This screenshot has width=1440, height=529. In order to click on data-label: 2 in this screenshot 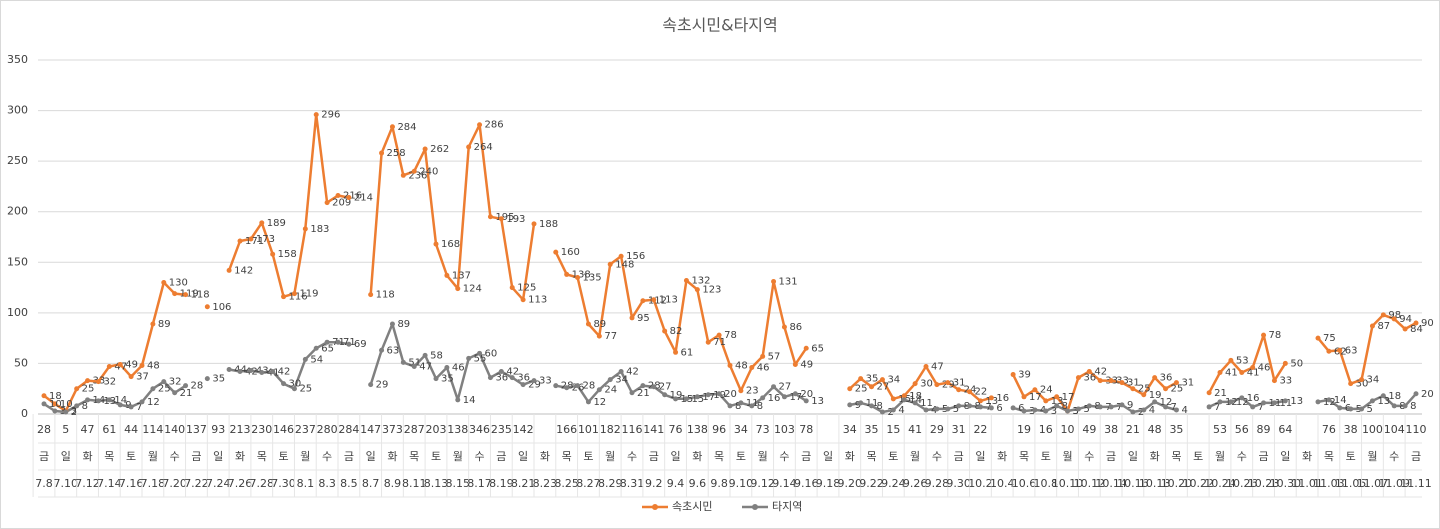, I will do `click(1141, 412)`.